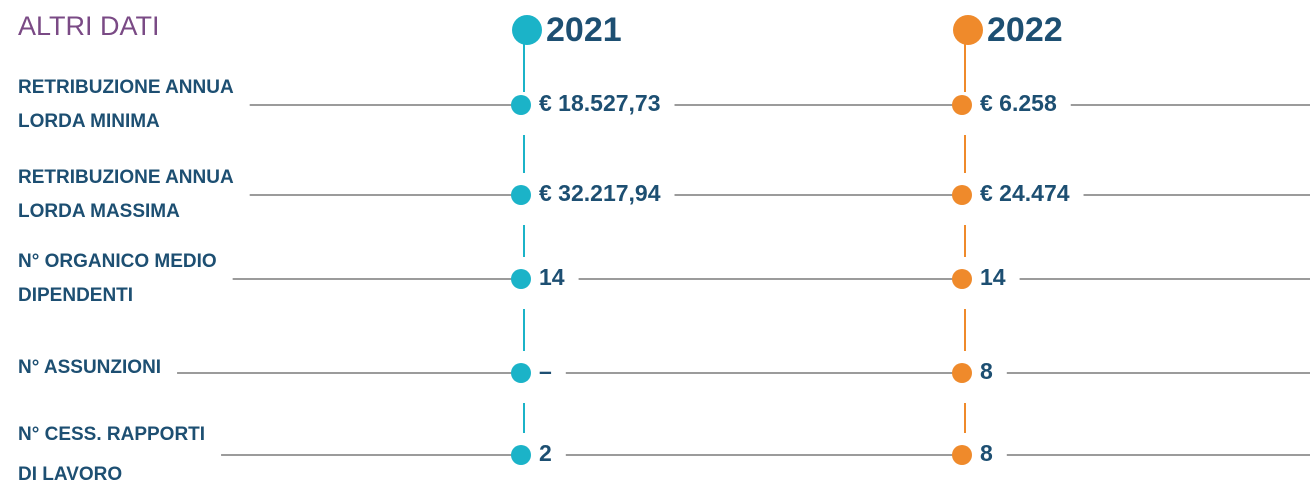  I want to click on value: –, so click(545, 371).